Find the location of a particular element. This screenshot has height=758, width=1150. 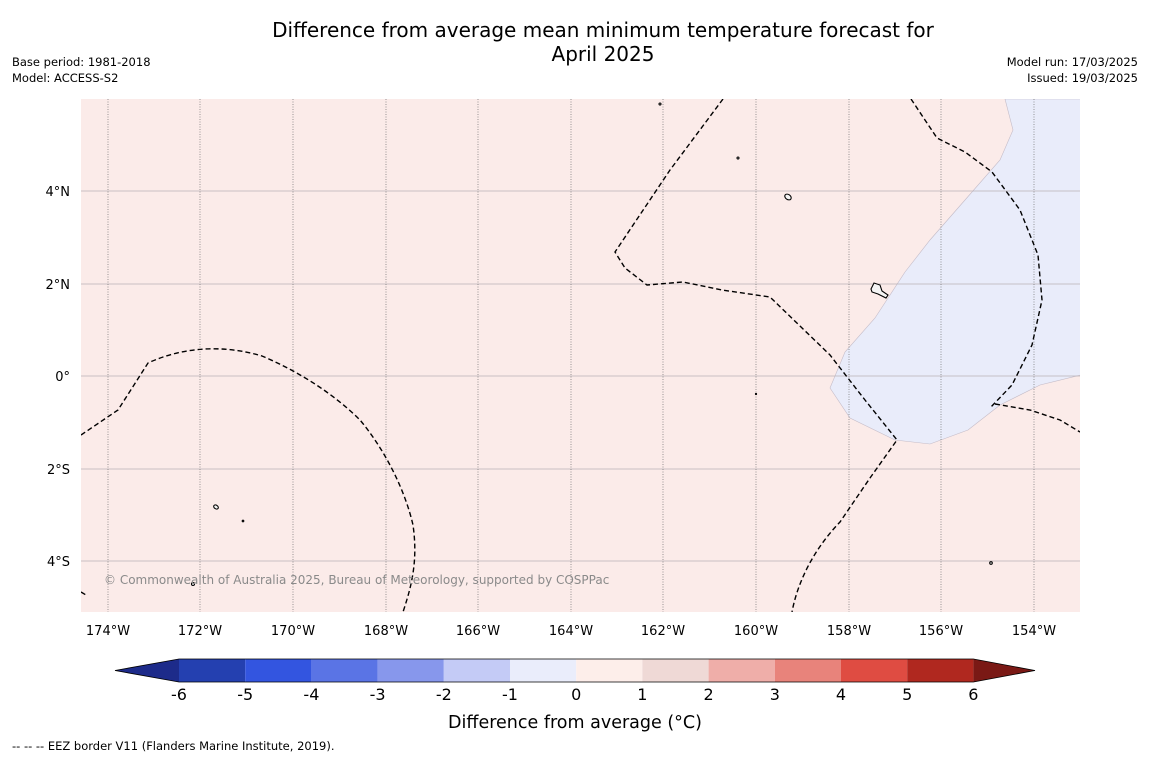

issued-date: Issued: 19/03/2025 is located at coordinates (1082, 78).